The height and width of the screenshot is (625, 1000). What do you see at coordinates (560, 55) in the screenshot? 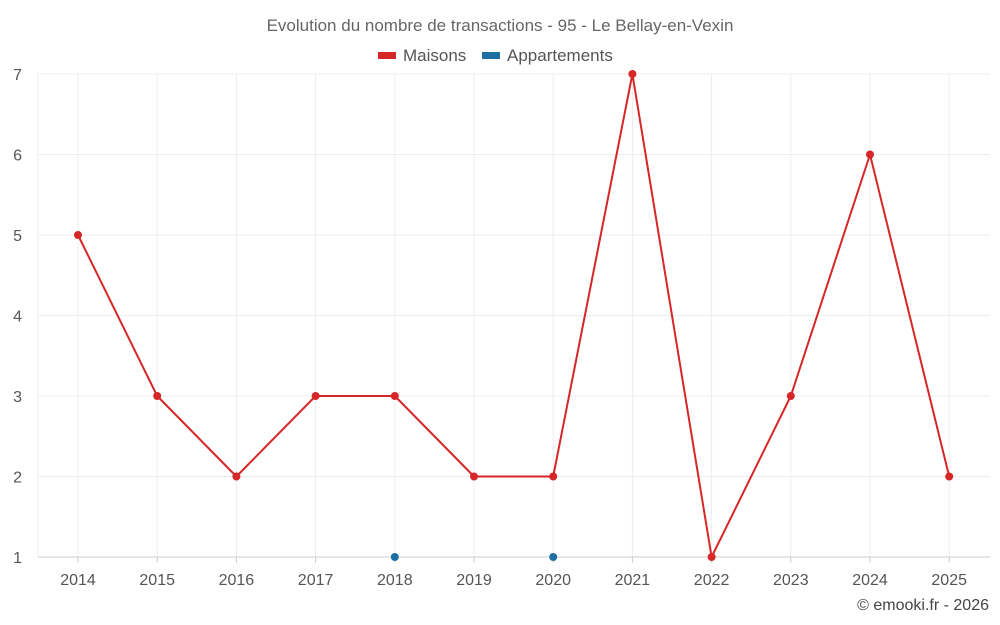
I see `legend-label-appartements: Appartements` at bounding box center [560, 55].